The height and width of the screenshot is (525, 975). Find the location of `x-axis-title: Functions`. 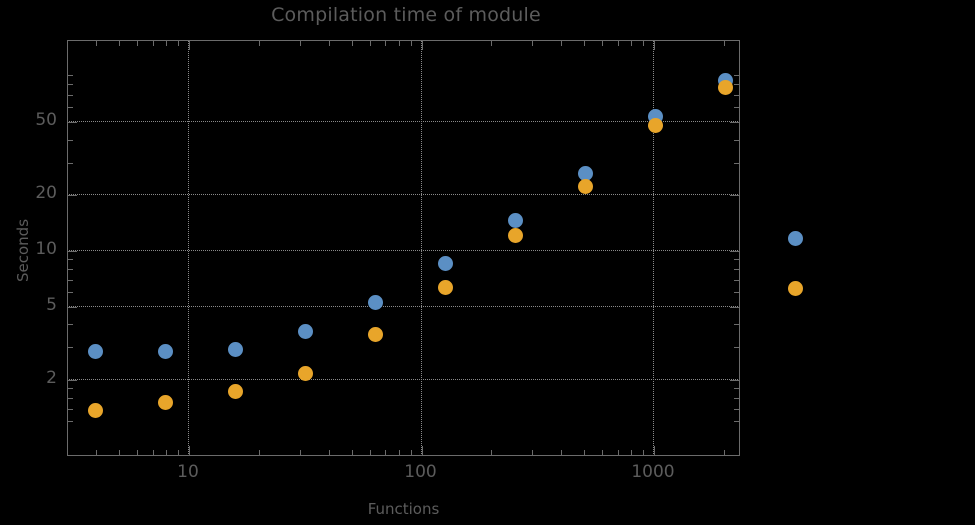

x-axis-title: Functions is located at coordinates (403, 509).